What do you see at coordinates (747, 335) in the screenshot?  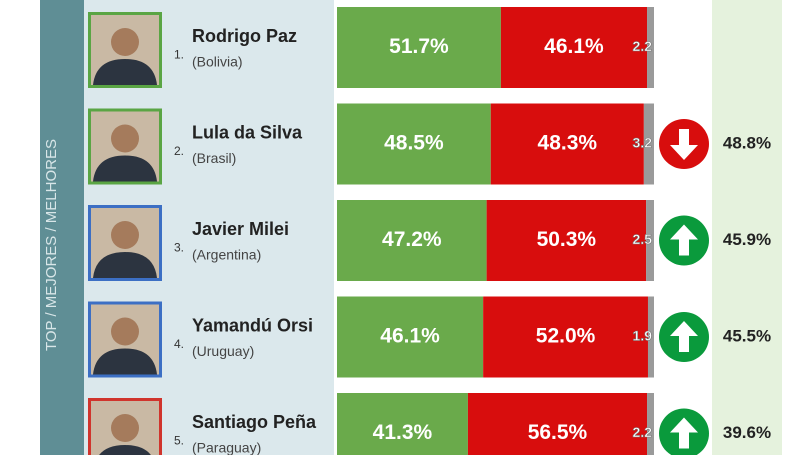 I see `previous-value: 45.5%` at bounding box center [747, 335].